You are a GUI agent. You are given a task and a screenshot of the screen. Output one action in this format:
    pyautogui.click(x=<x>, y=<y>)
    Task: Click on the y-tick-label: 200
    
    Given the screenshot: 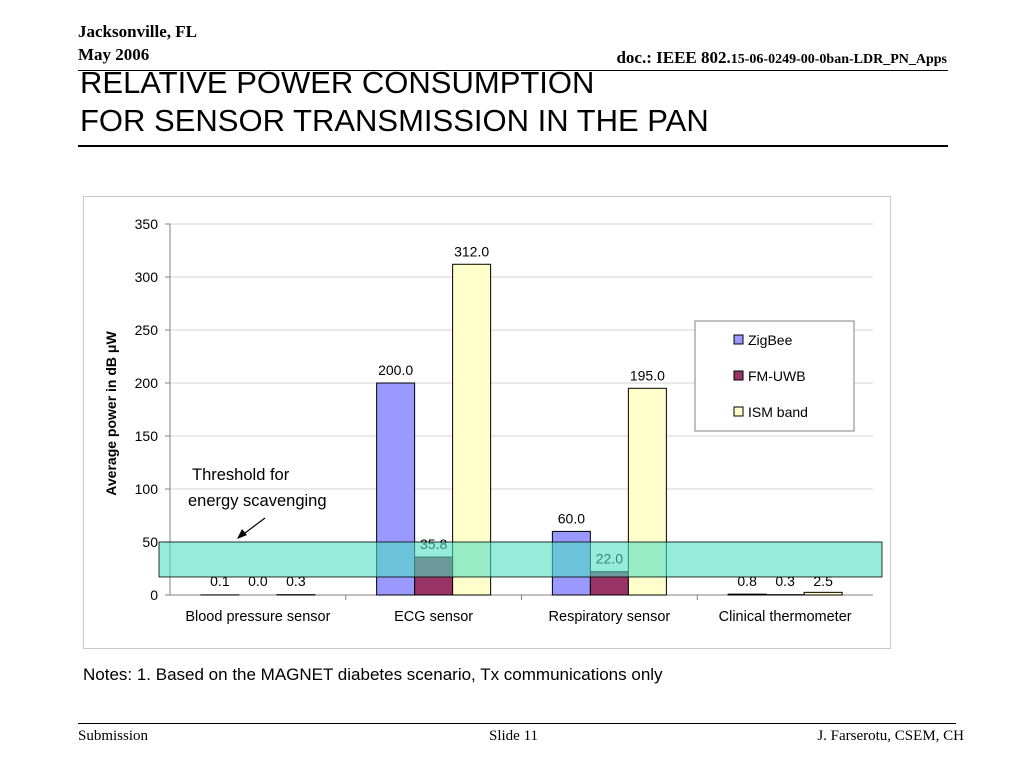 What is the action you would take?
    pyautogui.click(x=147, y=383)
    